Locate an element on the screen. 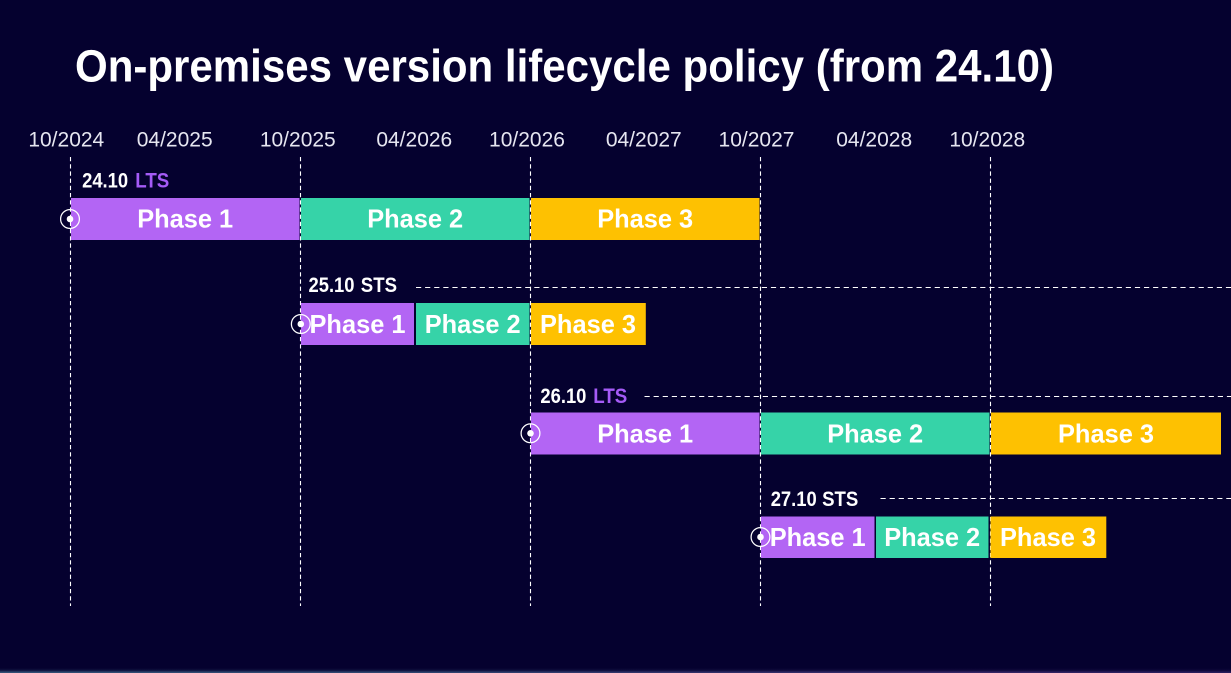  svg-text: 25.10 is located at coordinates (332, 285).